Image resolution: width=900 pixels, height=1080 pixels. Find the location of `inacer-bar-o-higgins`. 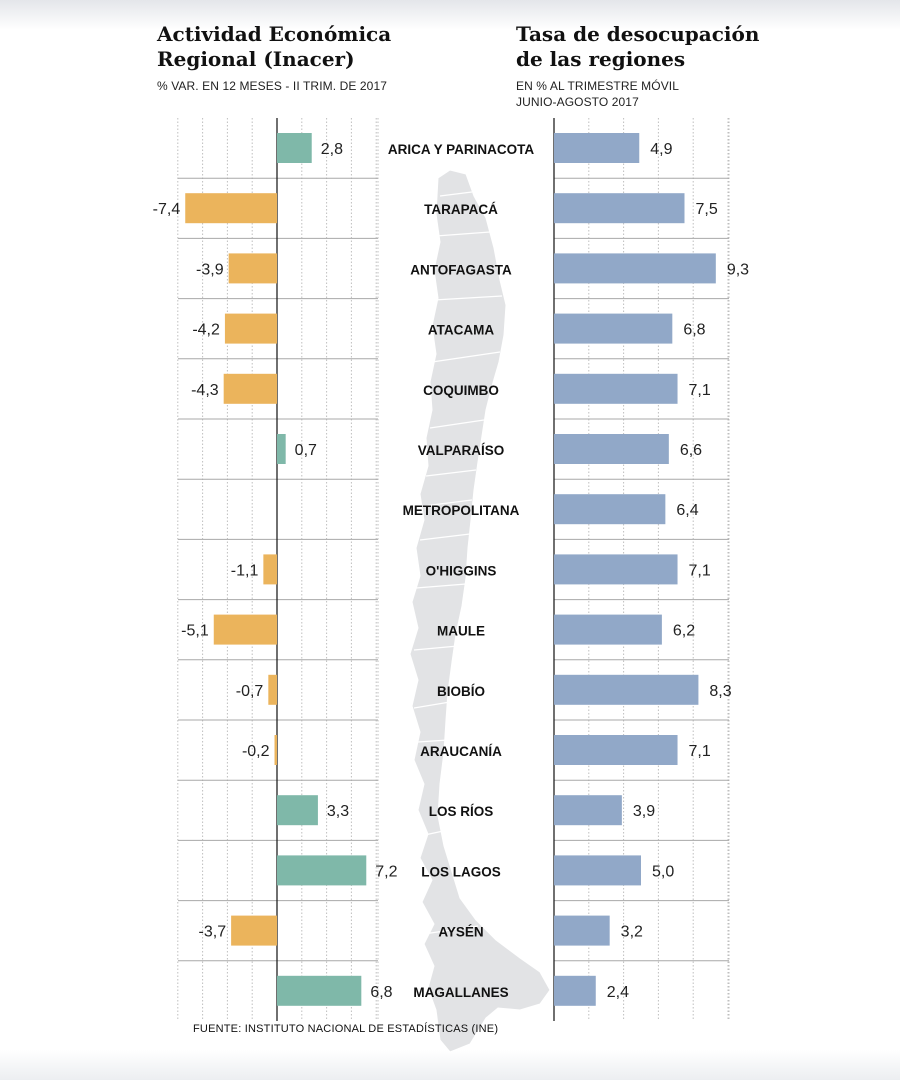

inacer-bar-o-higgins is located at coordinates (270, 569).